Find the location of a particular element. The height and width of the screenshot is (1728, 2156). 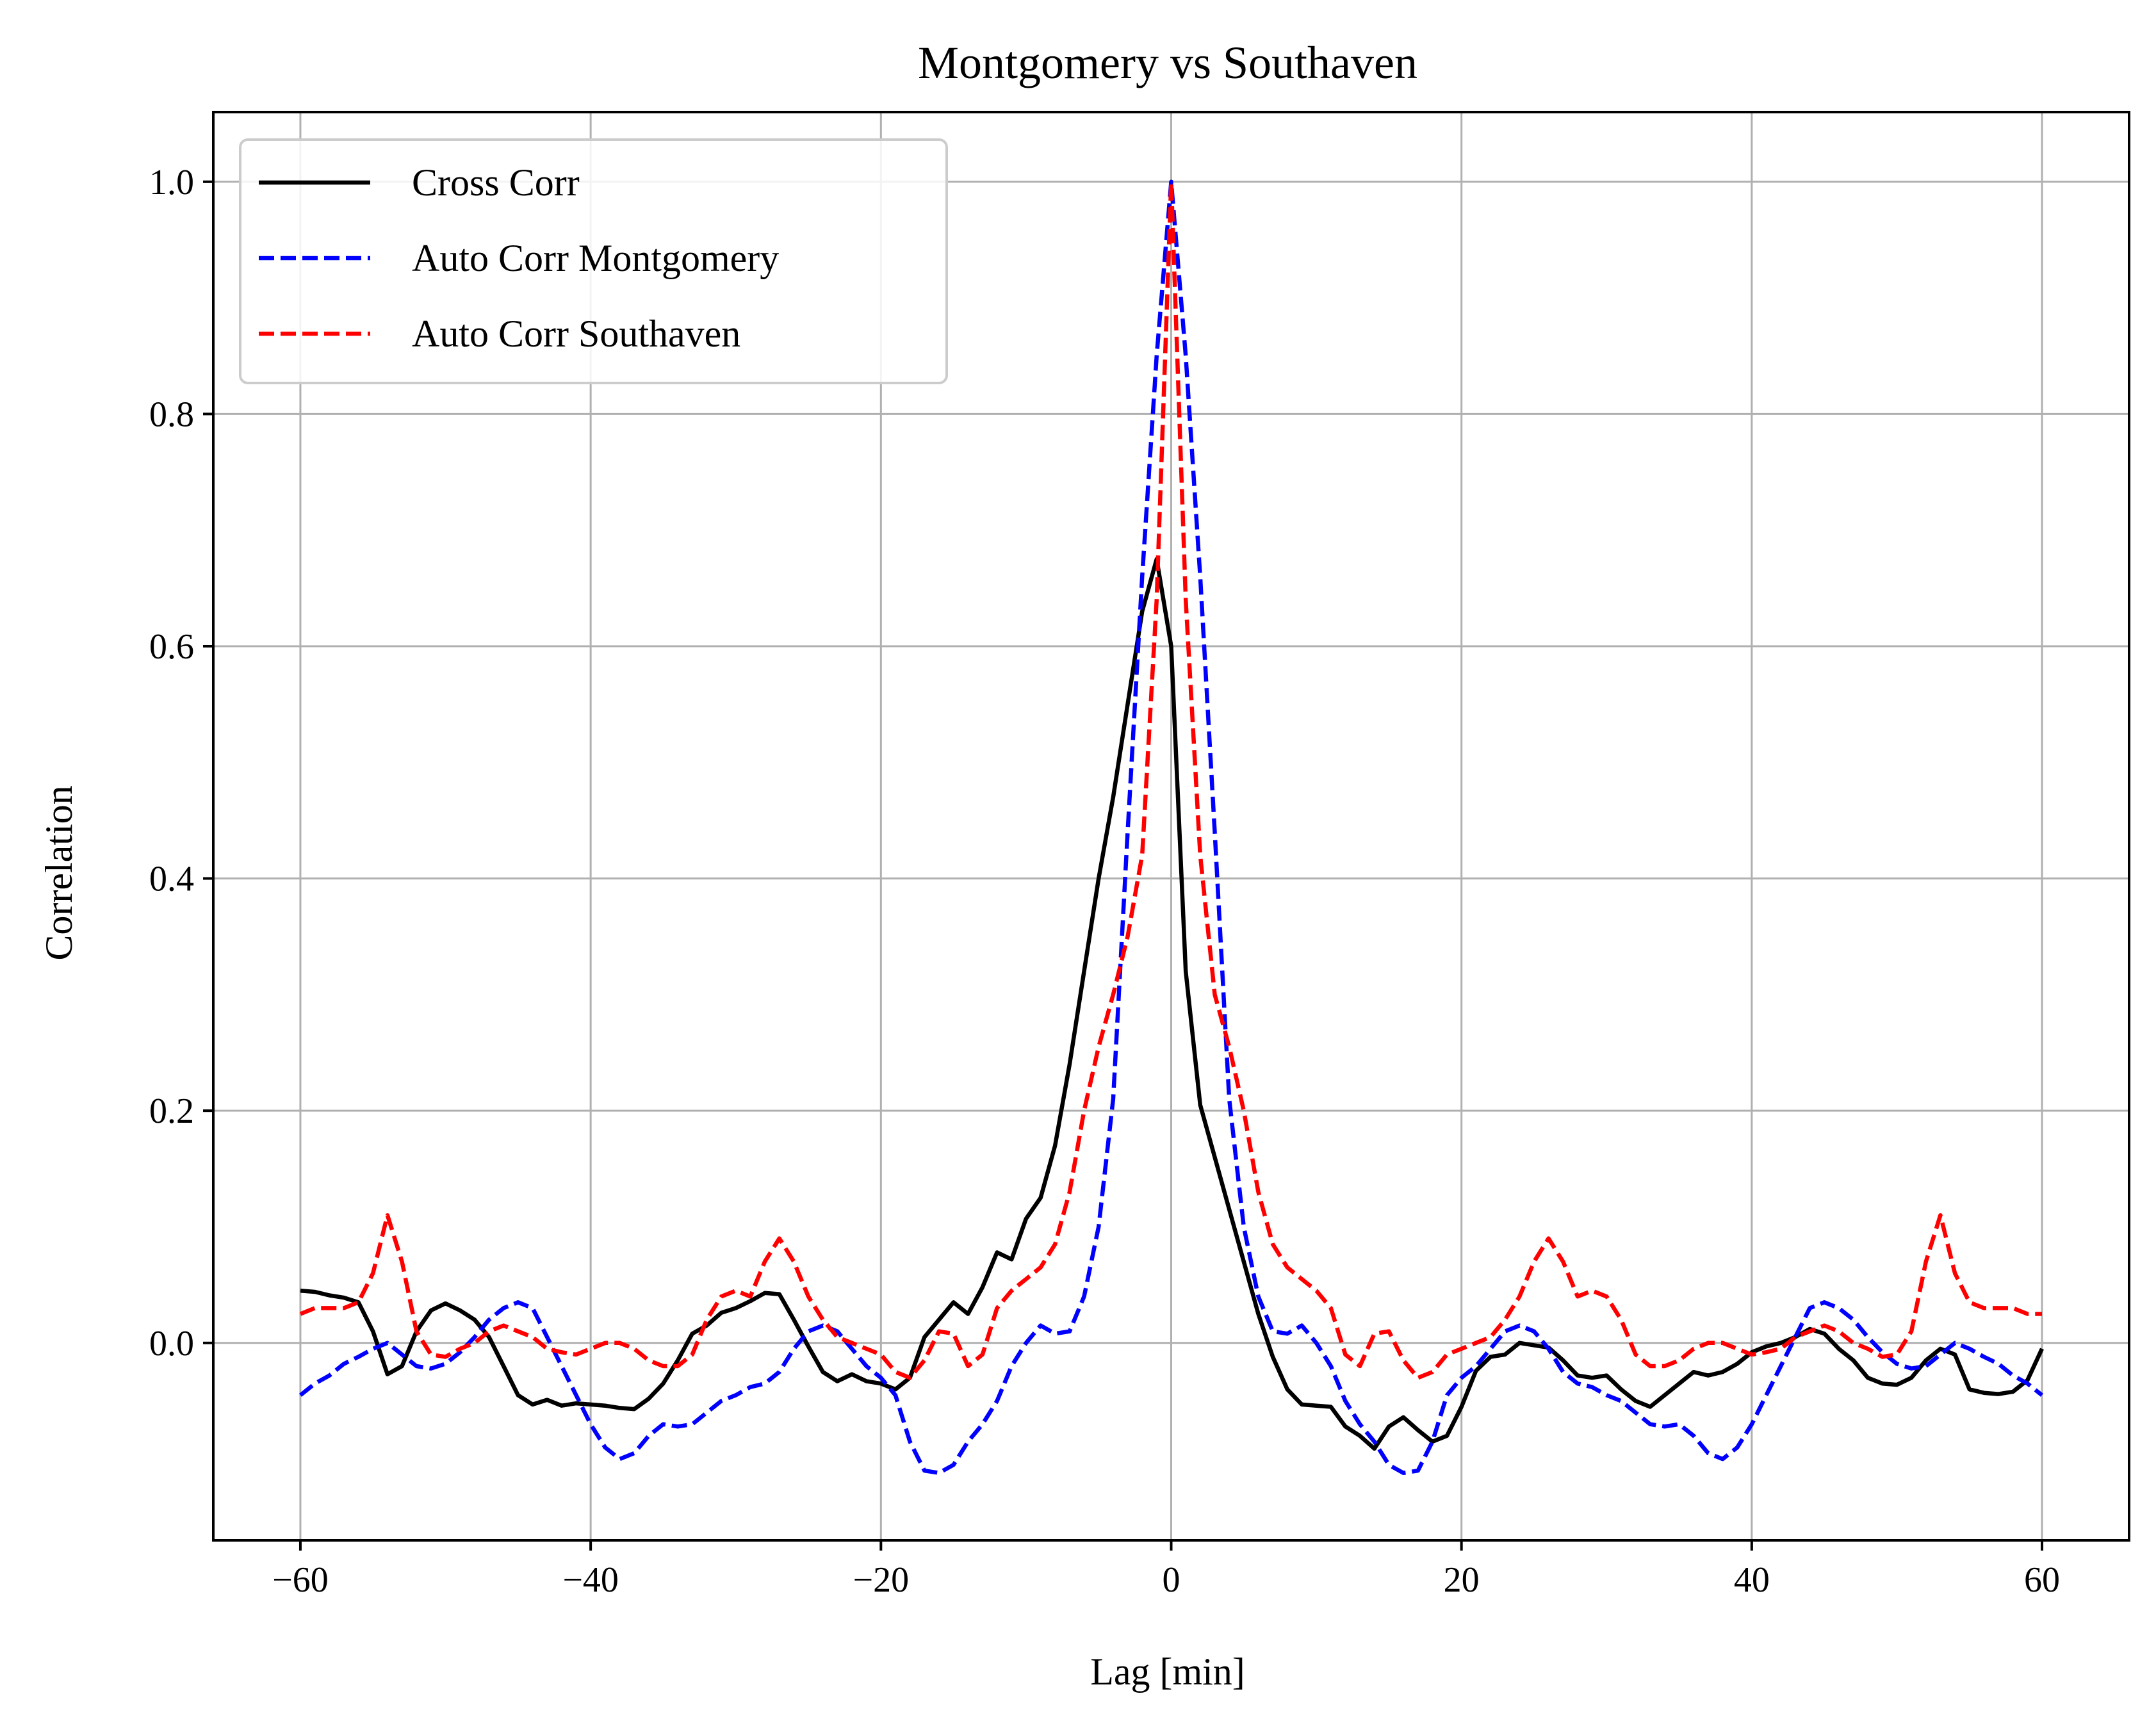

y-tick-label: 0.4 is located at coordinates (171, 879).